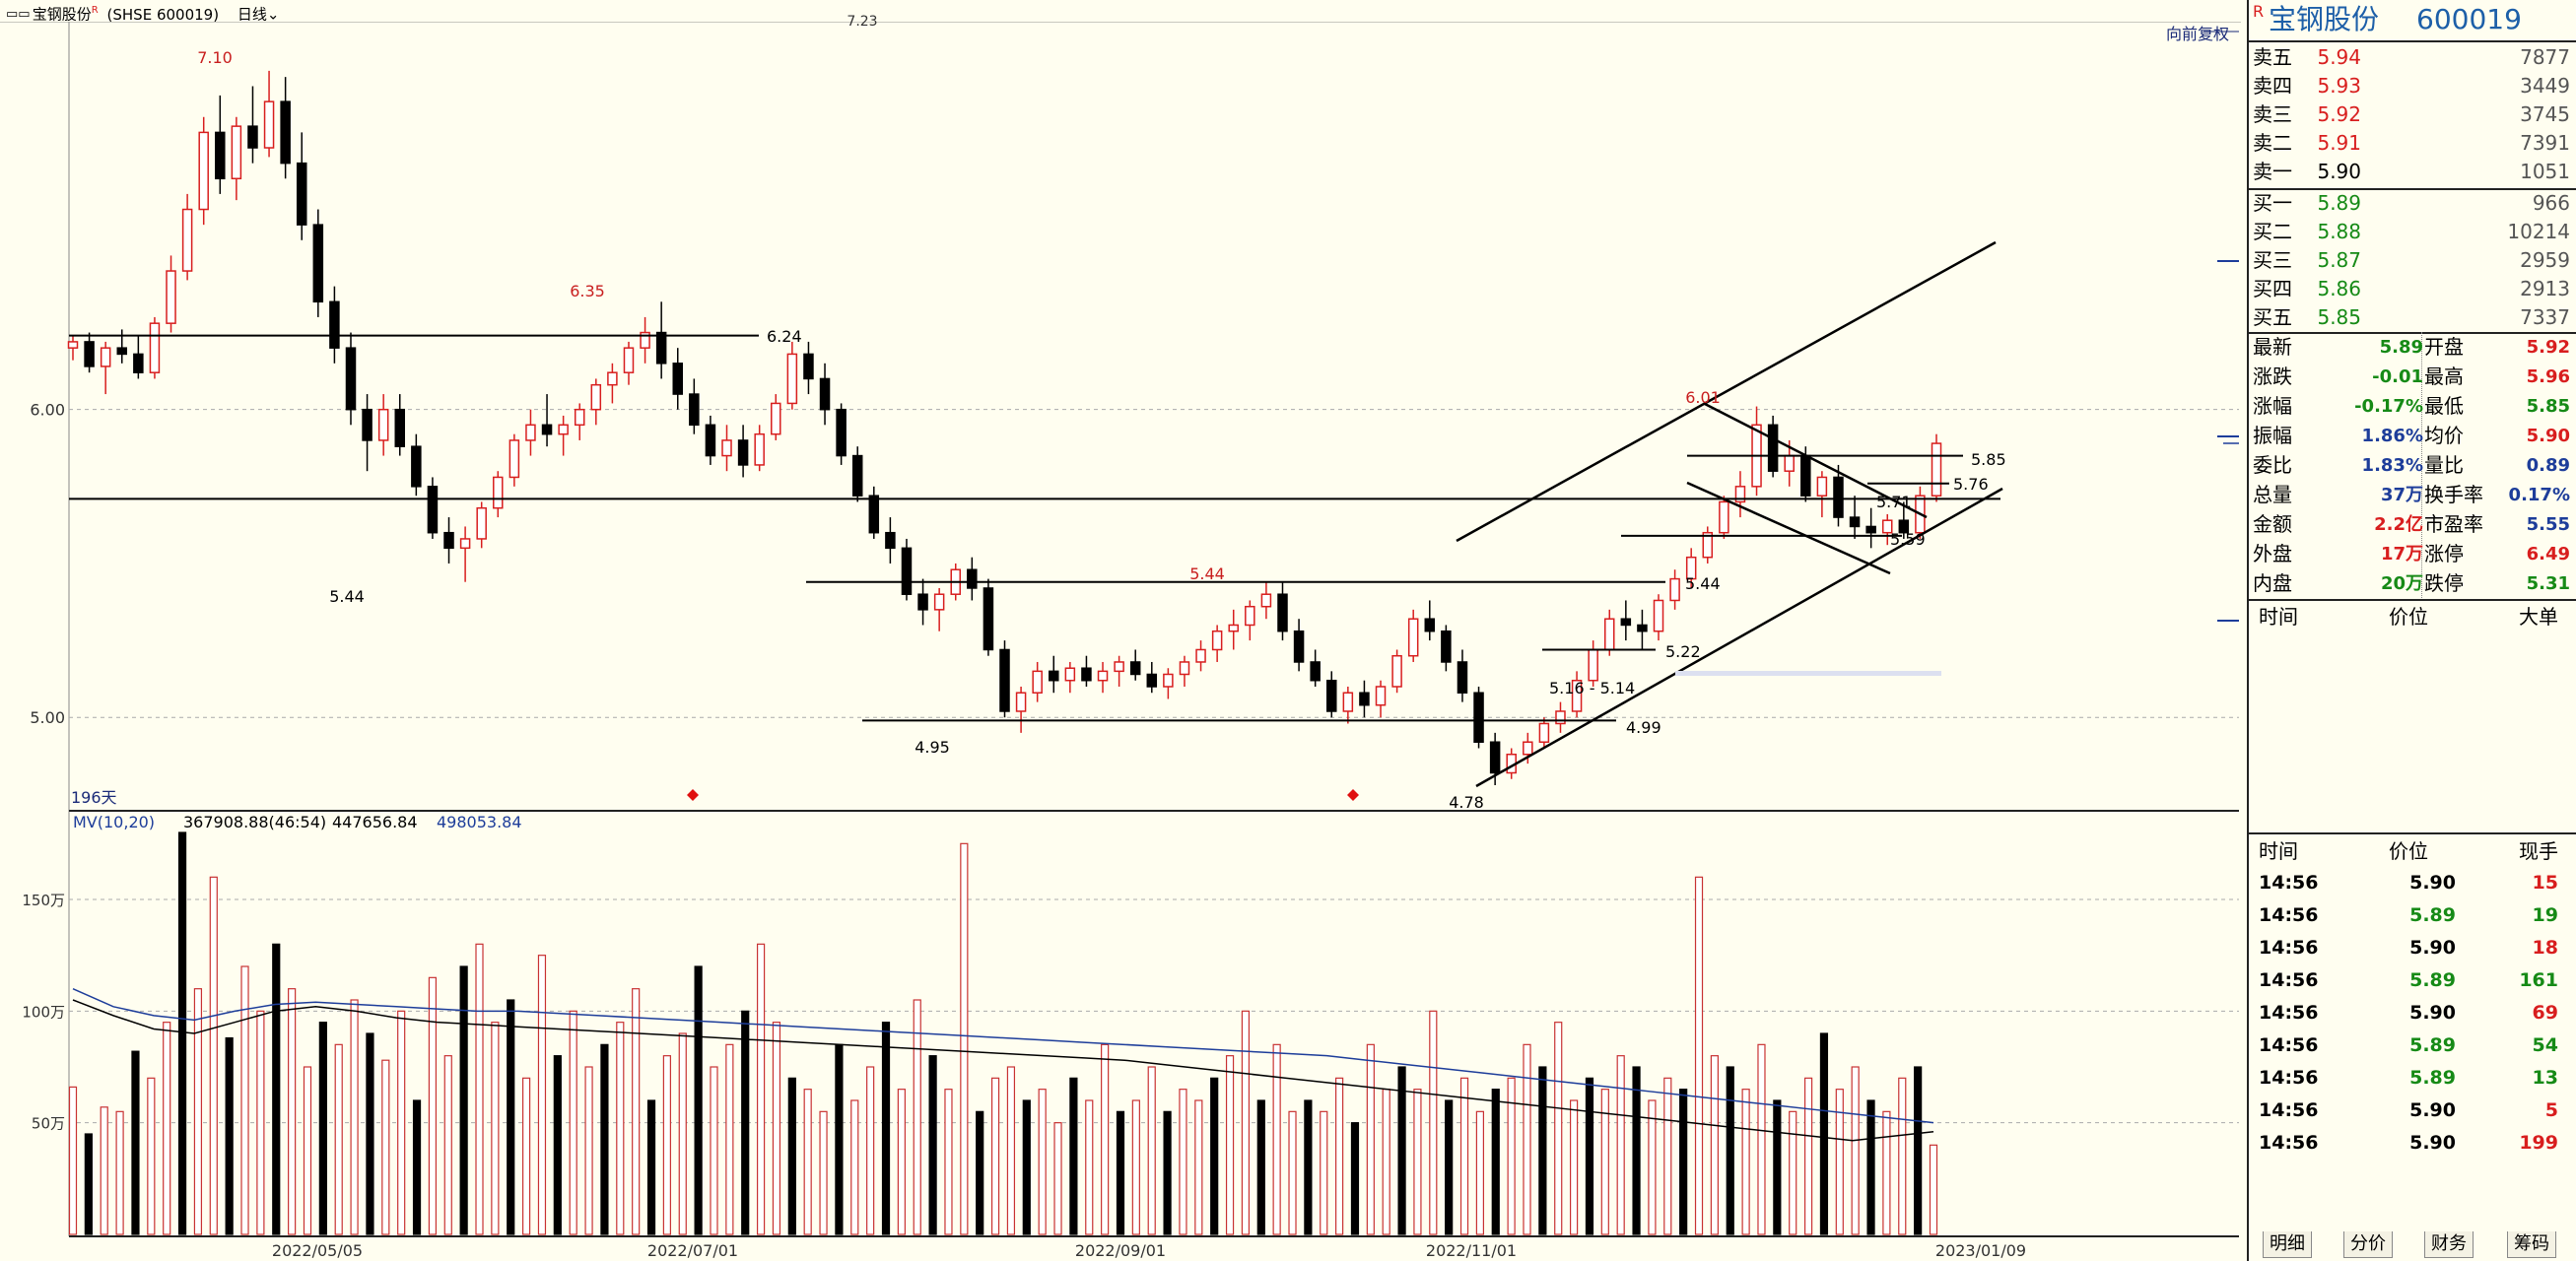  What do you see at coordinates (2412, 114) in the screenshot?
I see `sell-level-3: 卖三 5.92 3745` at bounding box center [2412, 114].